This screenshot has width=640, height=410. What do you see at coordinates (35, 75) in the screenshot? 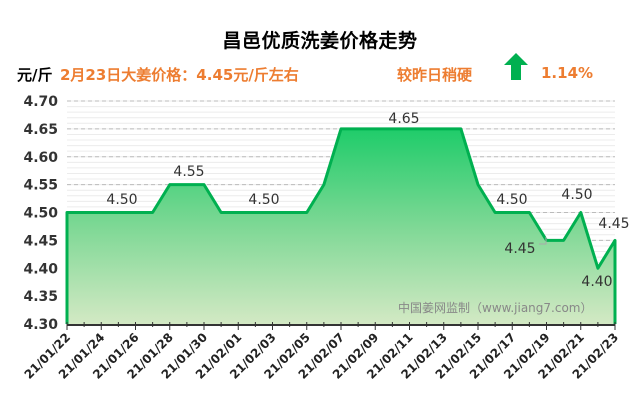
I see `y-axis-unit: 元/斤` at bounding box center [35, 75].